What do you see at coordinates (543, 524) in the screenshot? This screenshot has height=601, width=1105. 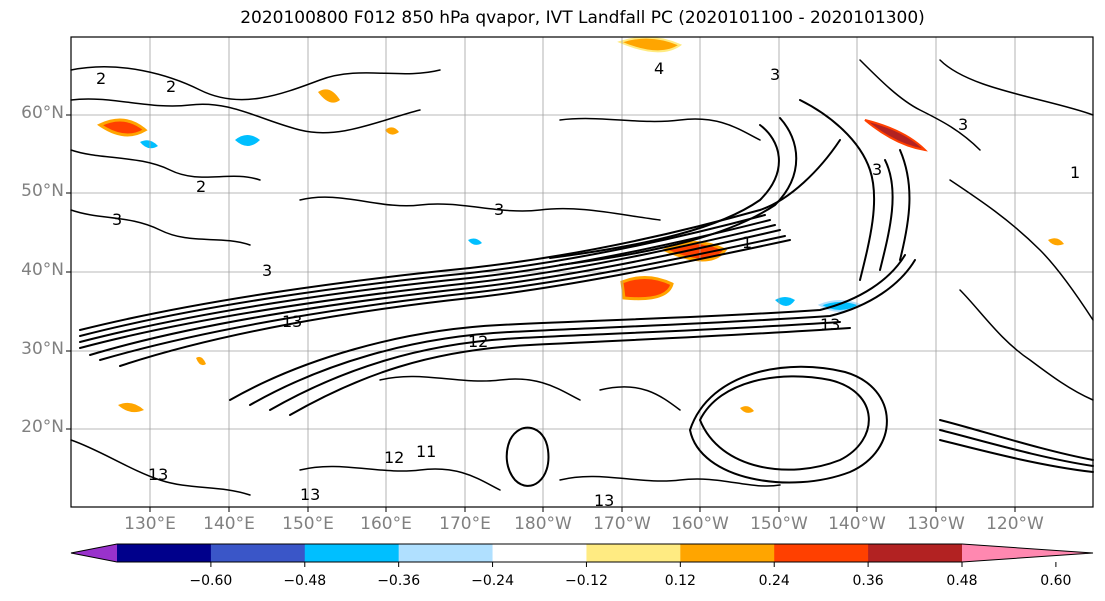 I see `lon-label: 180°W` at bounding box center [543, 524].